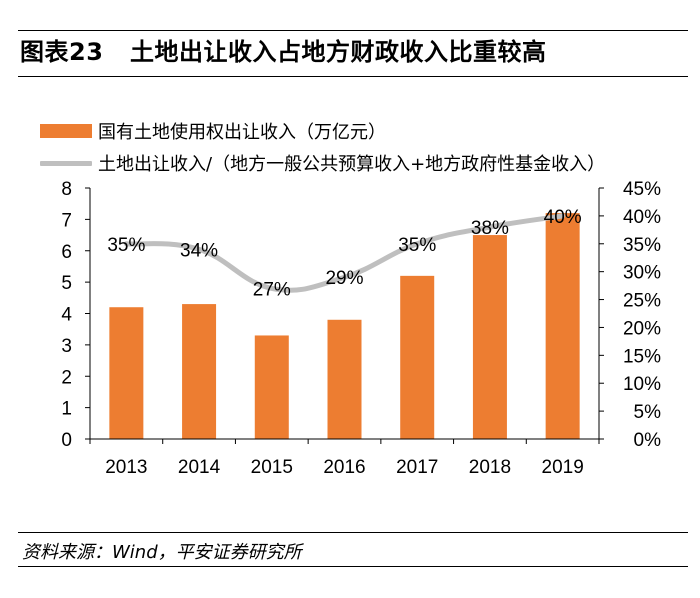 The width and height of the screenshot is (700, 598). What do you see at coordinates (642, 273) in the screenshot?
I see `y-right-tick-label: 30%` at bounding box center [642, 273].